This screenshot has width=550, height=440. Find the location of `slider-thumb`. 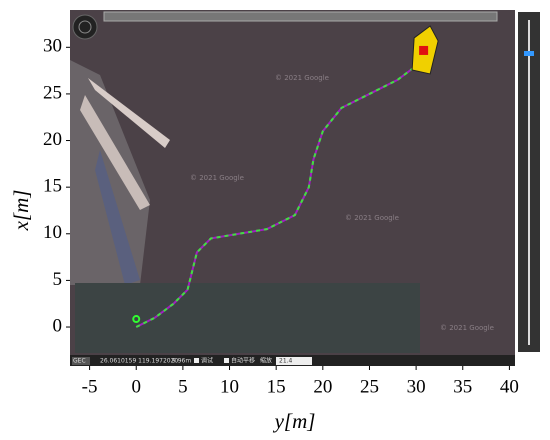

slider-thumb is located at coordinates (529, 53).